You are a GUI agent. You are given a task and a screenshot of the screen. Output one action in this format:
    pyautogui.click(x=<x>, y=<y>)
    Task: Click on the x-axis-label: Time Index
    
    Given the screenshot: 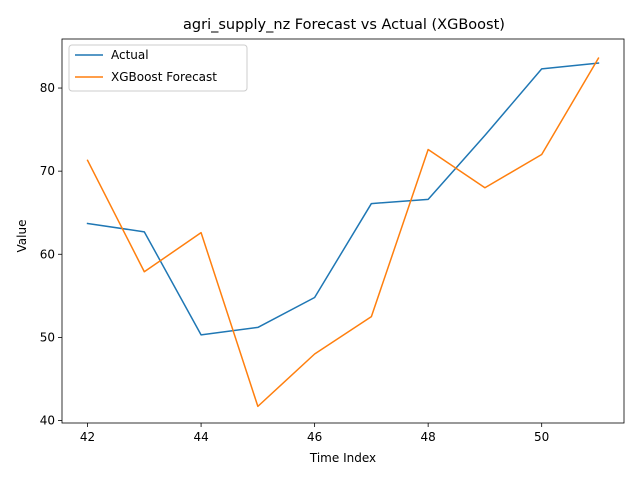 What is the action you would take?
    pyautogui.click(x=342, y=458)
    